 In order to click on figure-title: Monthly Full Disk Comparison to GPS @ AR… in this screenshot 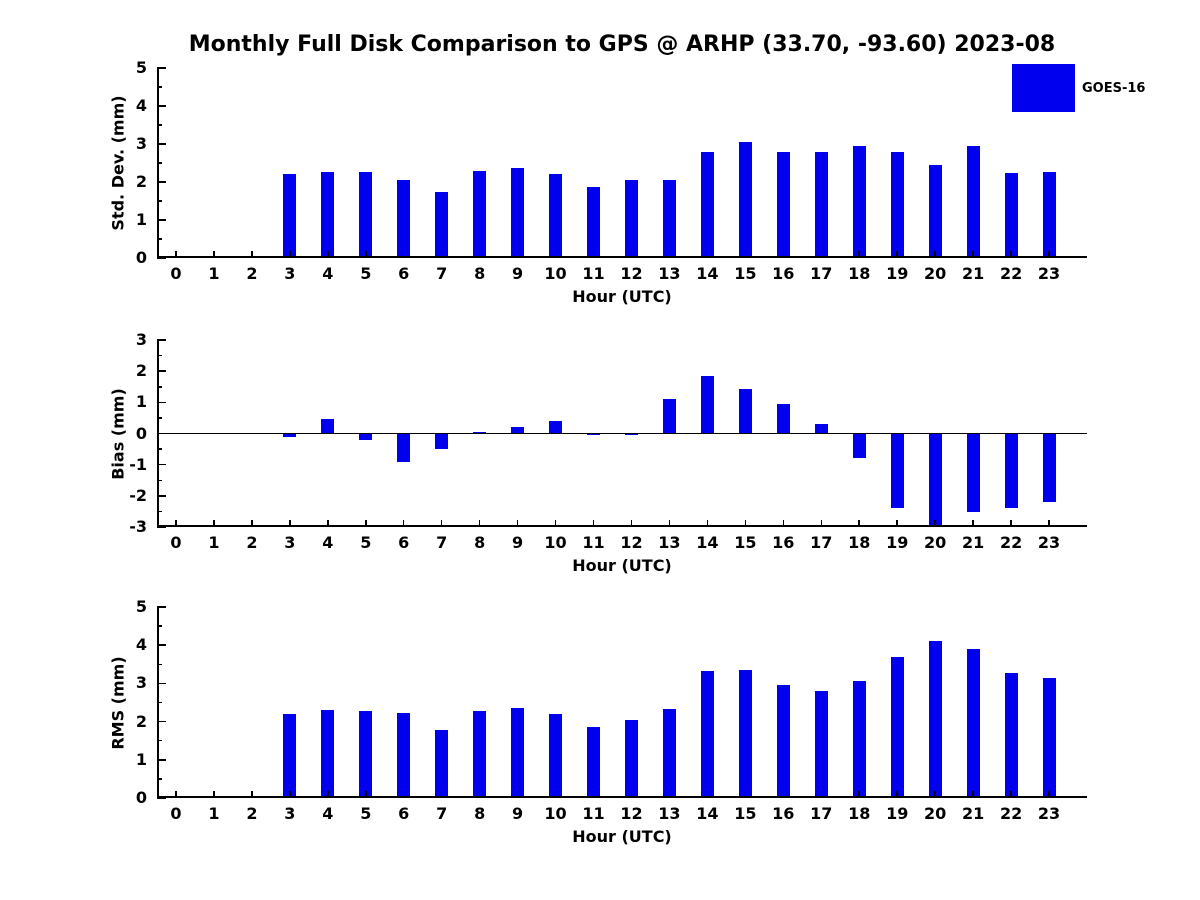, I will do `click(622, 44)`.